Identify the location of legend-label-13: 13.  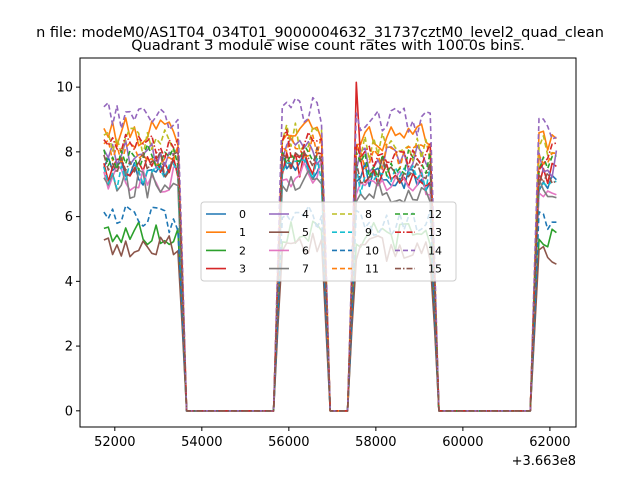
(435, 232).